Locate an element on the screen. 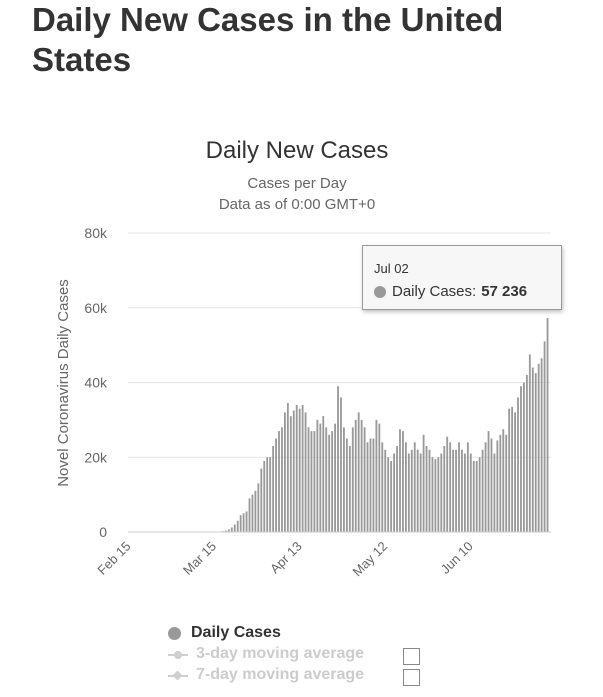 This screenshot has height=697, width=603. toggle-7-day-average-checkbox is located at coordinates (411, 677).